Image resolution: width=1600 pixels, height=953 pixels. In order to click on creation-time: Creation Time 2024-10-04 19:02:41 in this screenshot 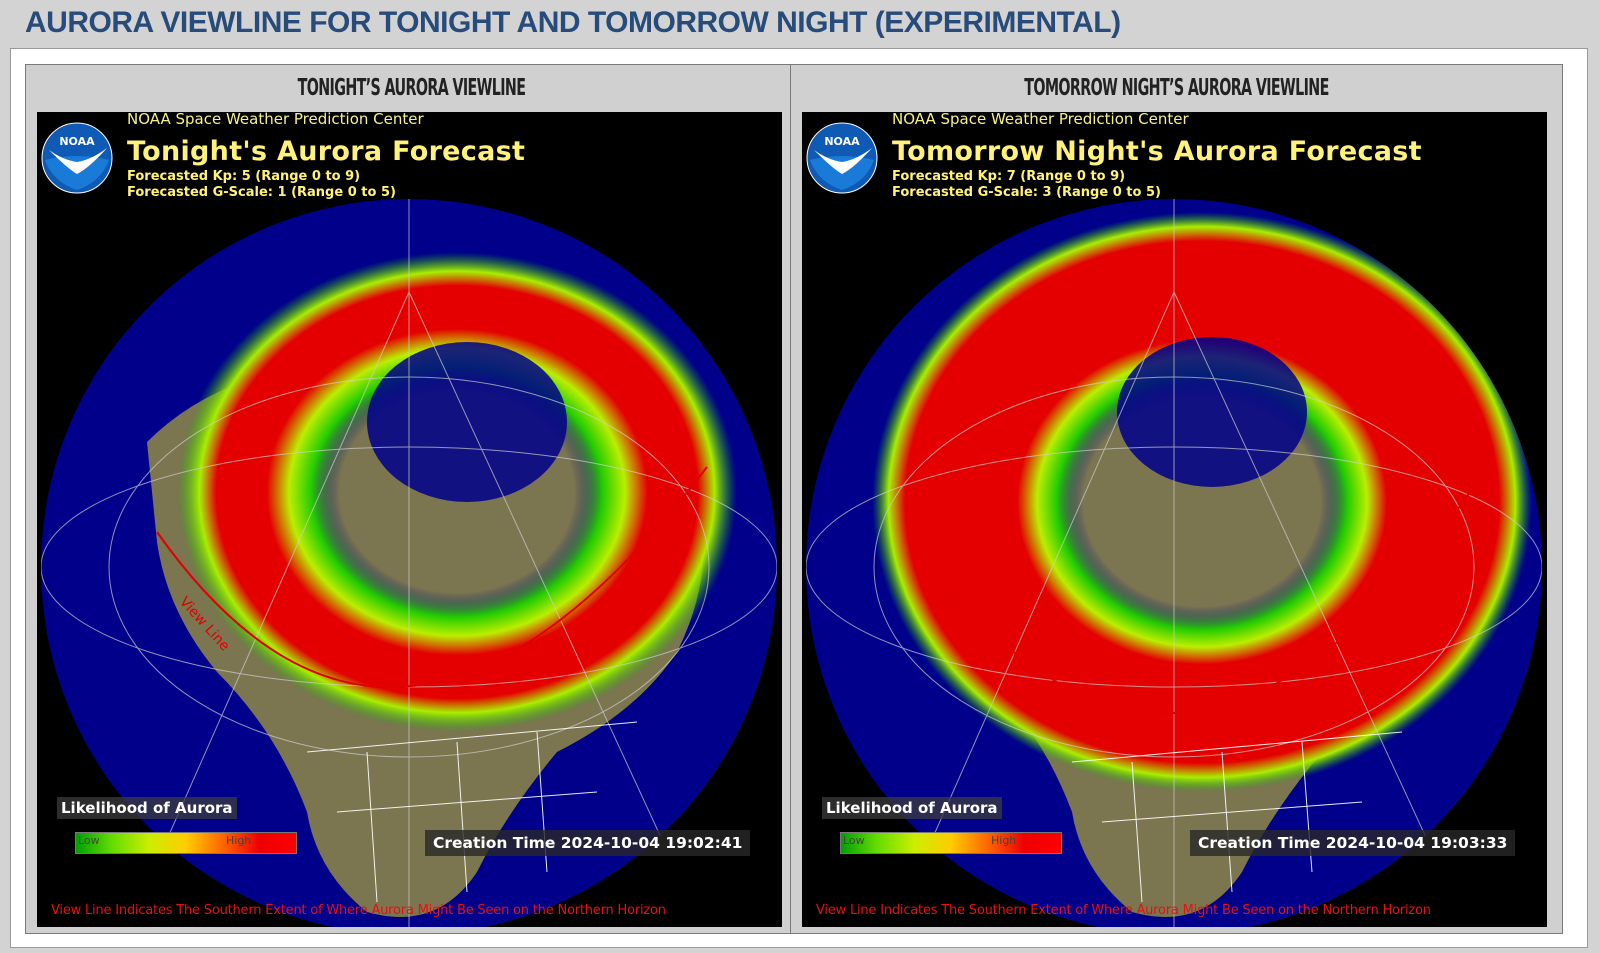, I will do `click(588, 843)`.